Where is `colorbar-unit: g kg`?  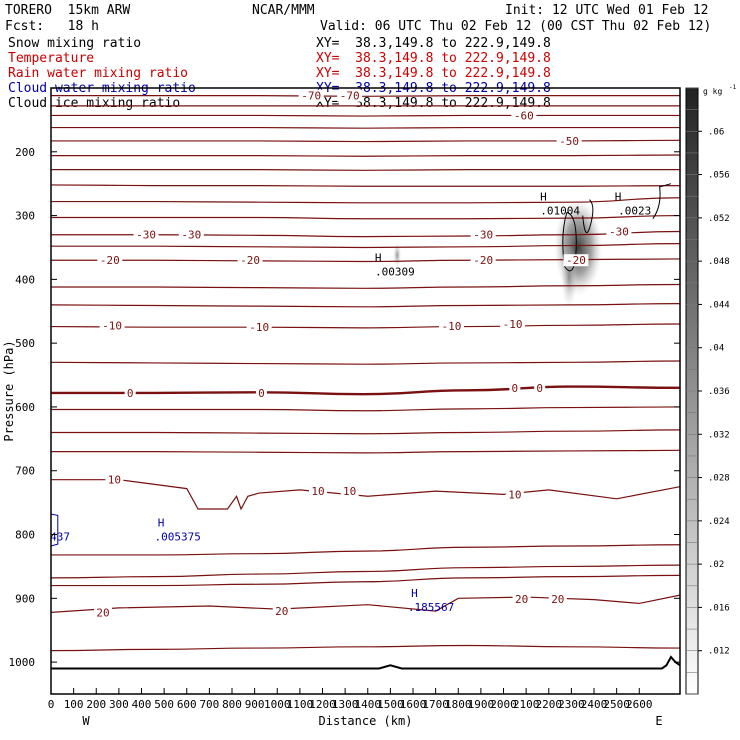 colorbar-unit: g kg is located at coordinates (712, 91).